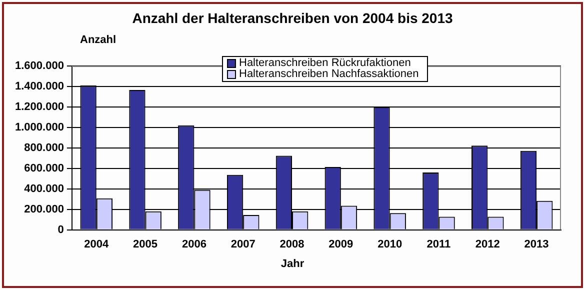  Describe the element at coordinates (97, 244) in the screenshot. I see `x-tick-label: 2004` at that location.